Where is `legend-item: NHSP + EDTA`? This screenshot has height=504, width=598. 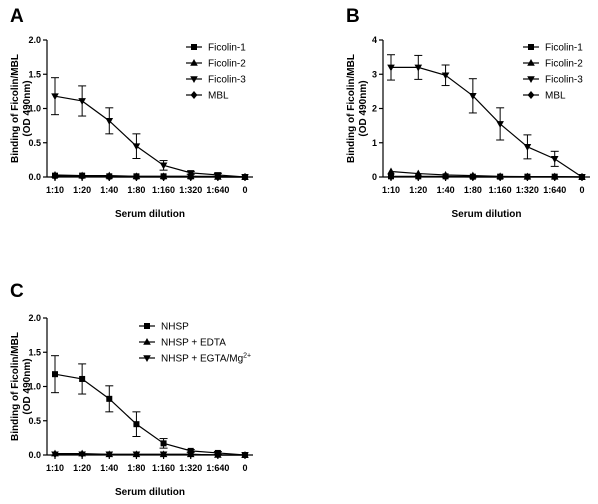
legend-item: NHSP + EDTA is located at coordinates (182, 343).